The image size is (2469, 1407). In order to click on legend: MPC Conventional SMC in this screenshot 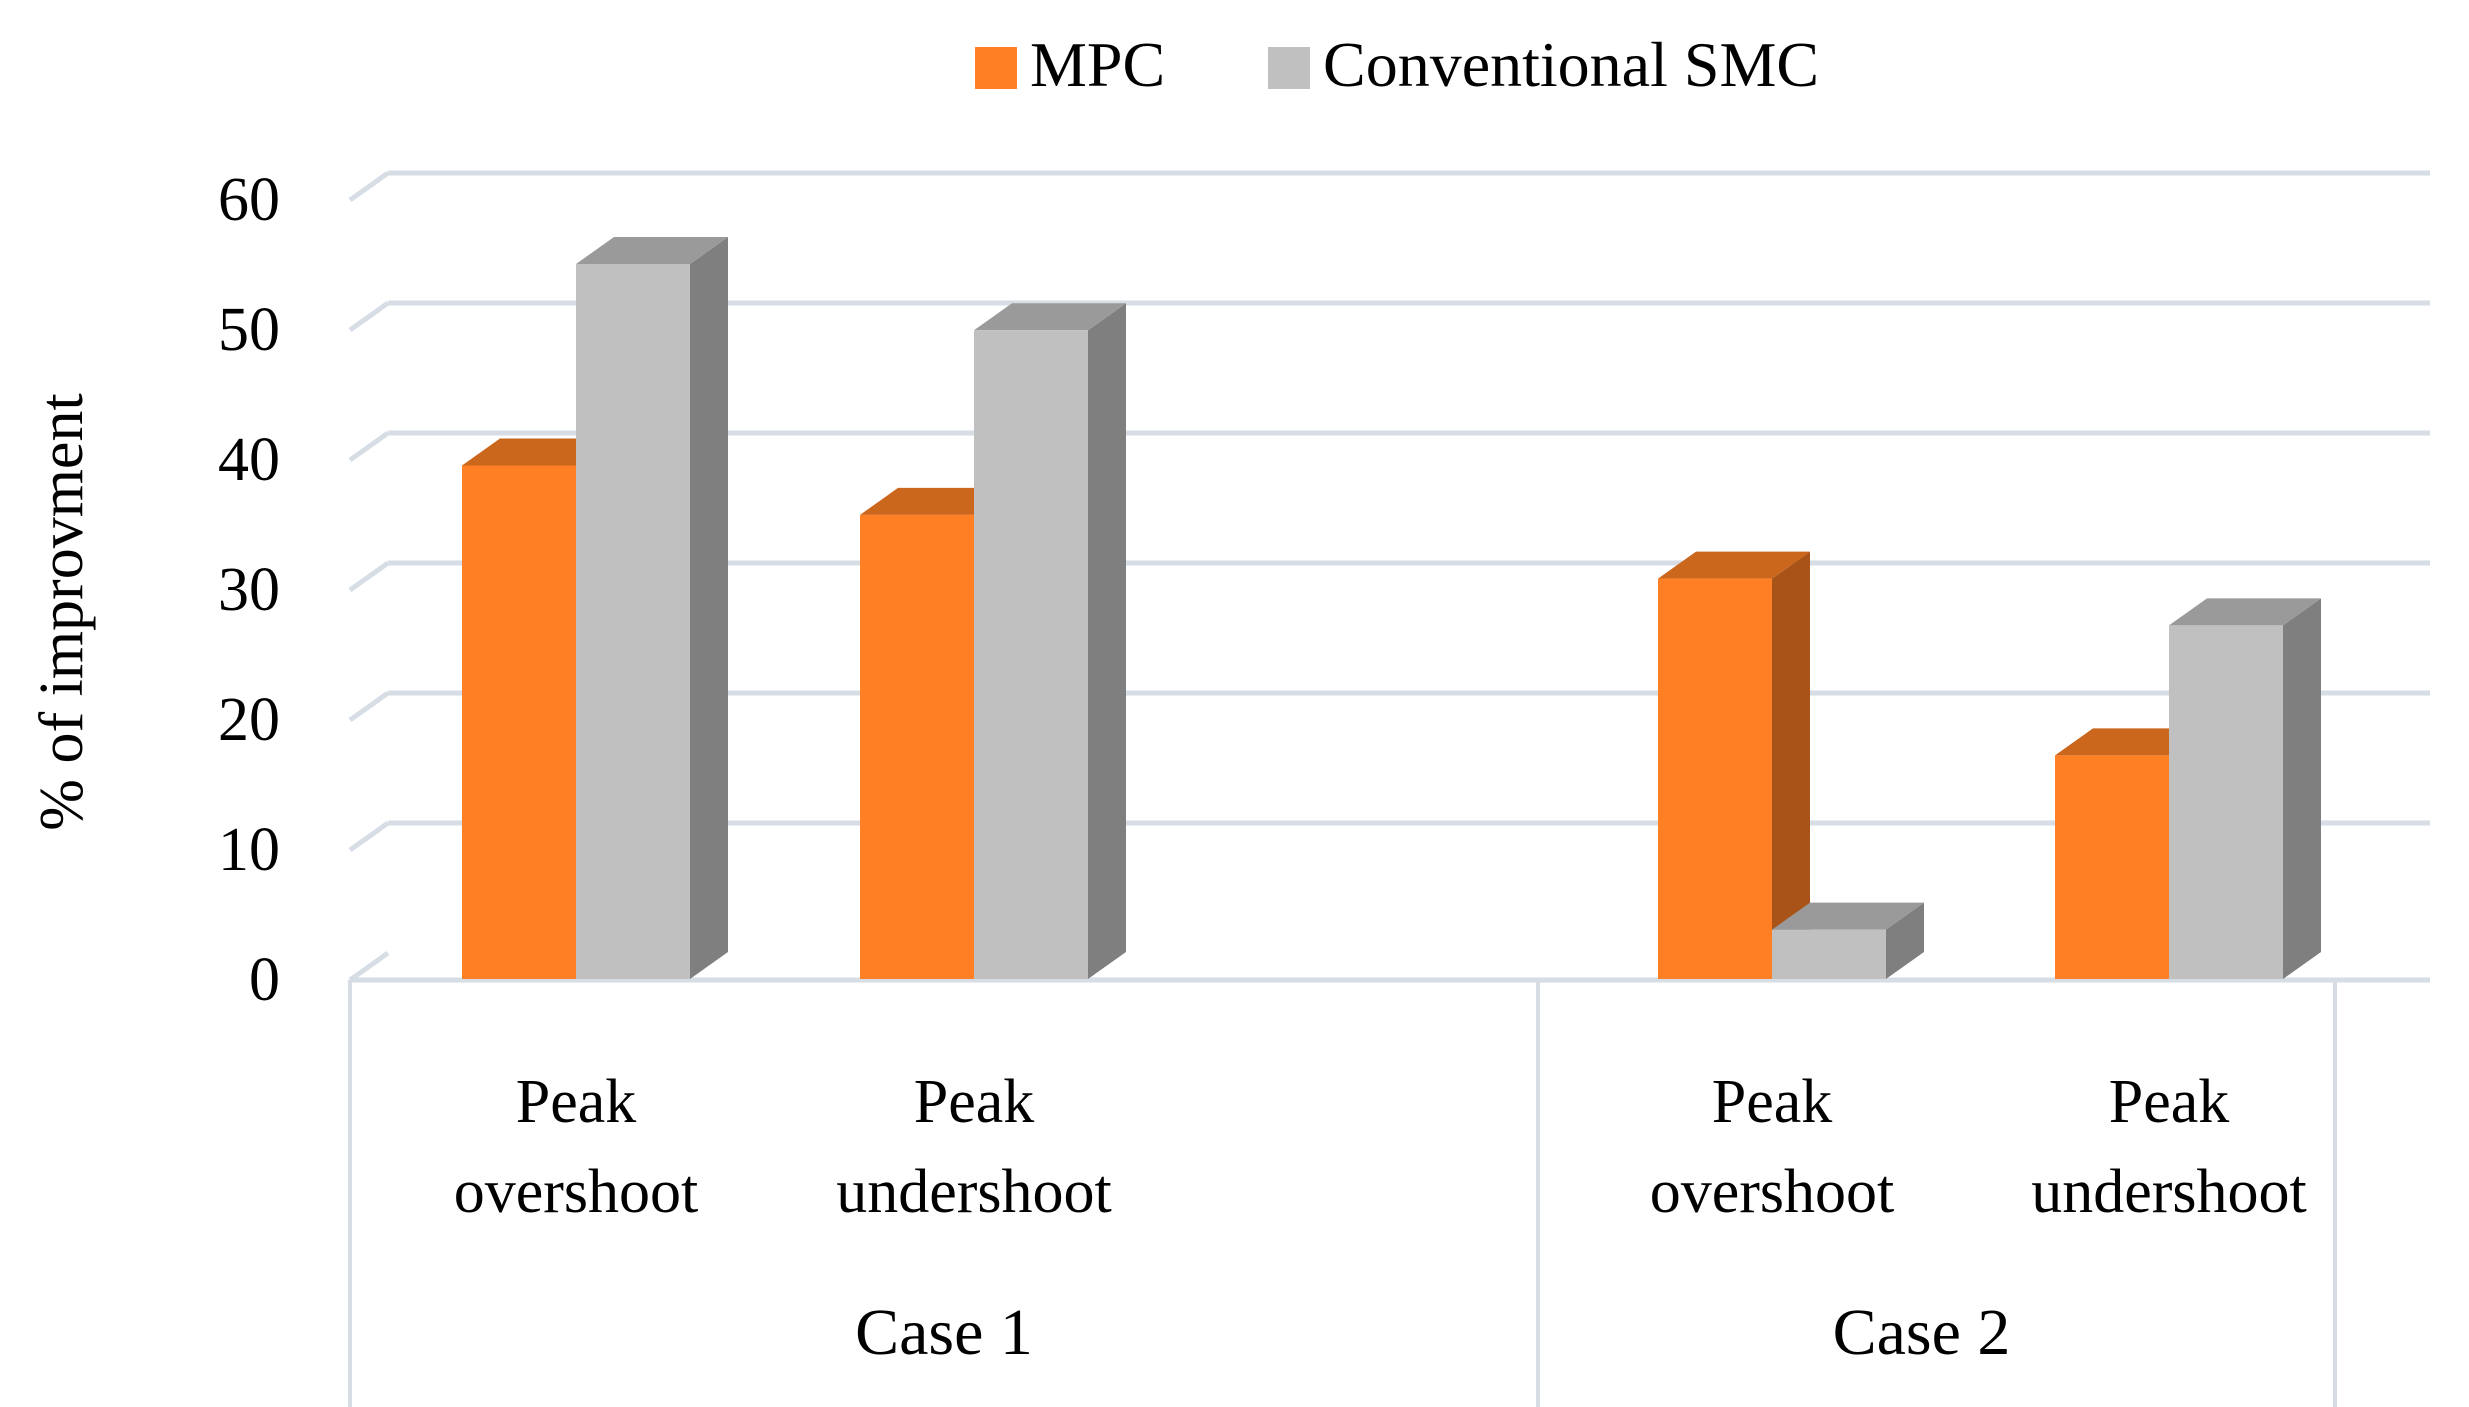, I will do `click(1397, 64)`.